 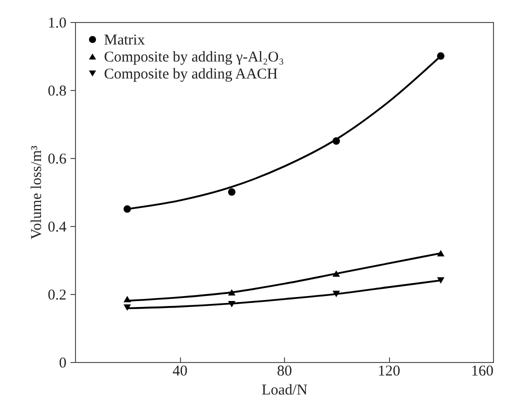 I want to click on y-tick-label: 1.0, so click(x=57, y=24).